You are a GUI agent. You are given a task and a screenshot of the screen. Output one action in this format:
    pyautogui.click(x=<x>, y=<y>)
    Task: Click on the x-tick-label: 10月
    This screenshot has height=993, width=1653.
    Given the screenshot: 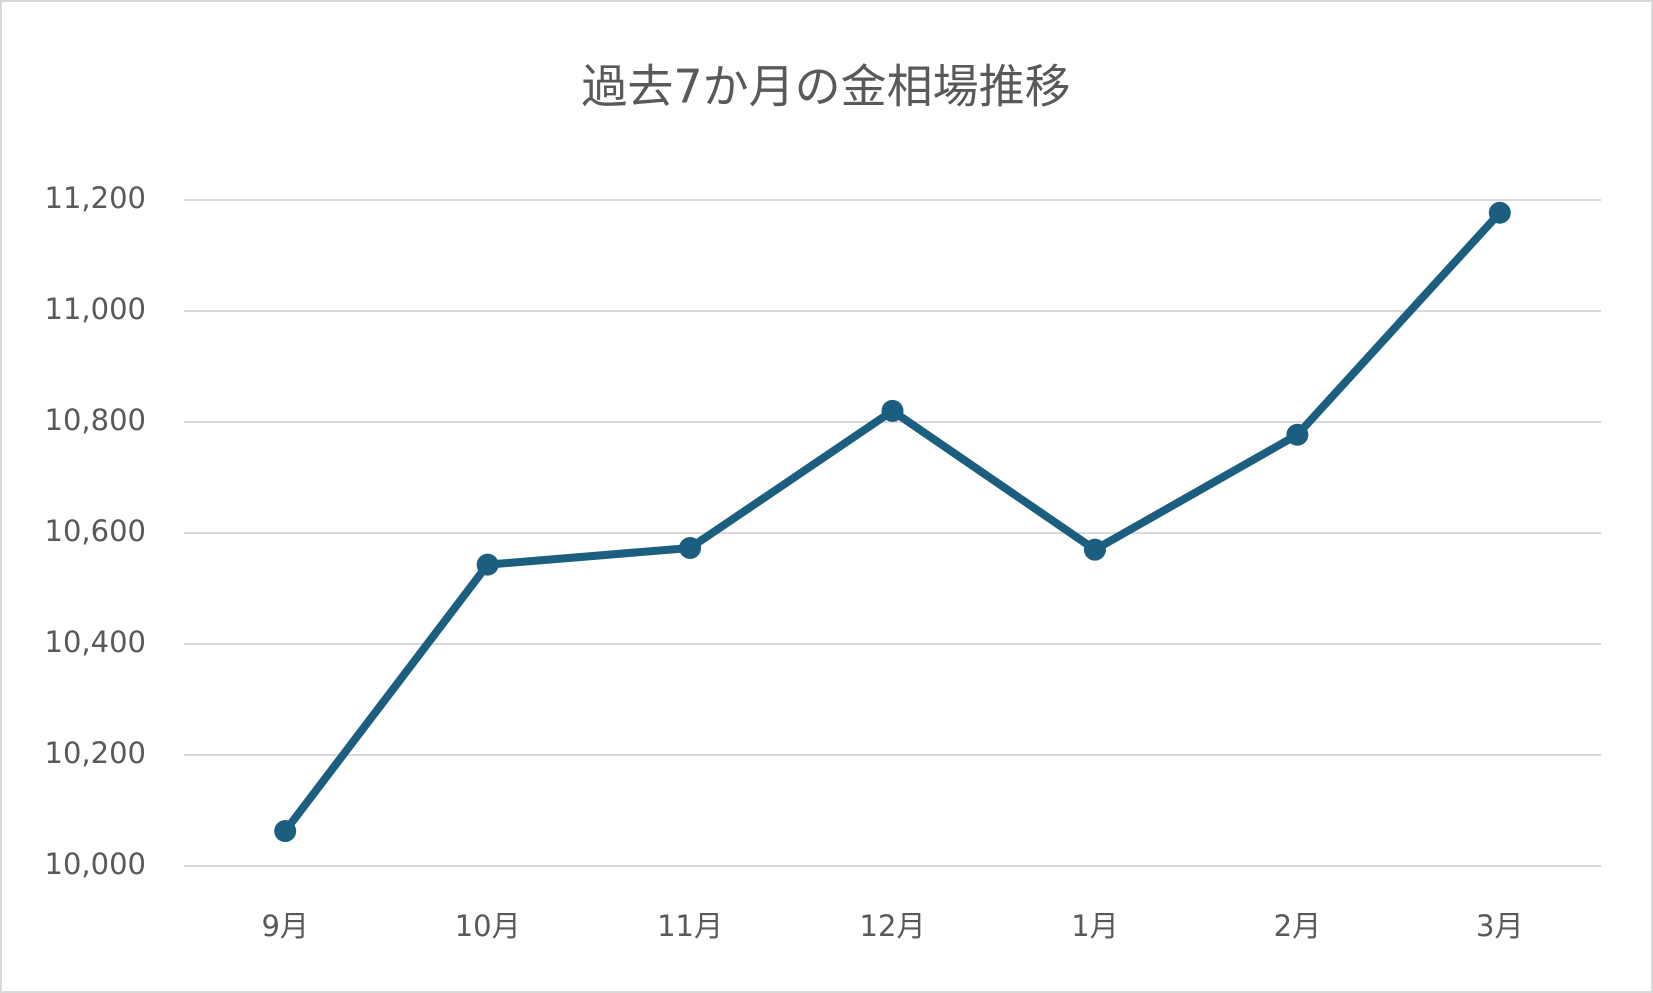 What is the action you would take?
    pyautogui.click(x=488, y=926)
    